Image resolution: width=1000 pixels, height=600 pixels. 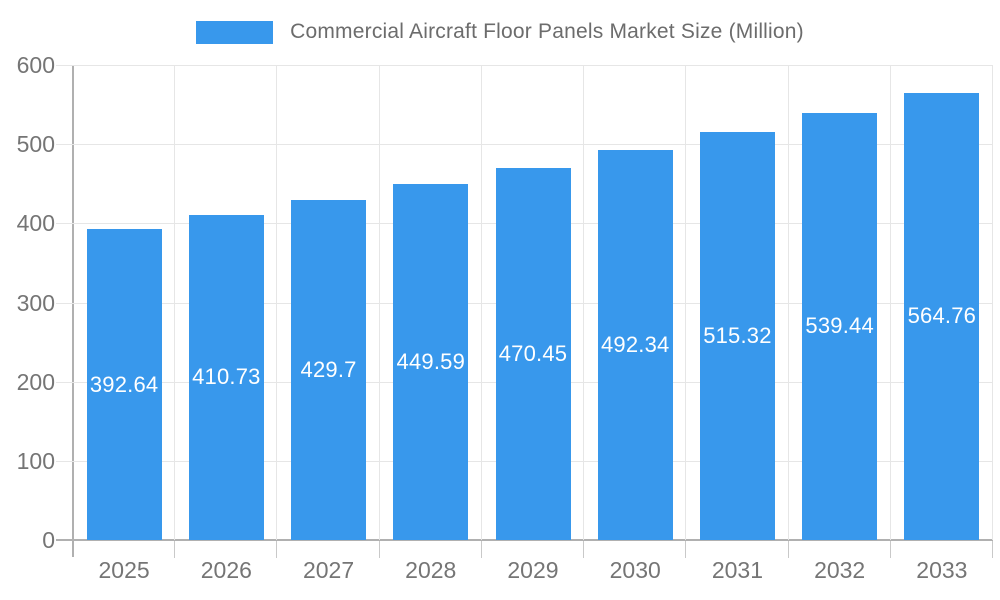 I want to click on y-tick-label-300: 300, so click(x=35, y=302).